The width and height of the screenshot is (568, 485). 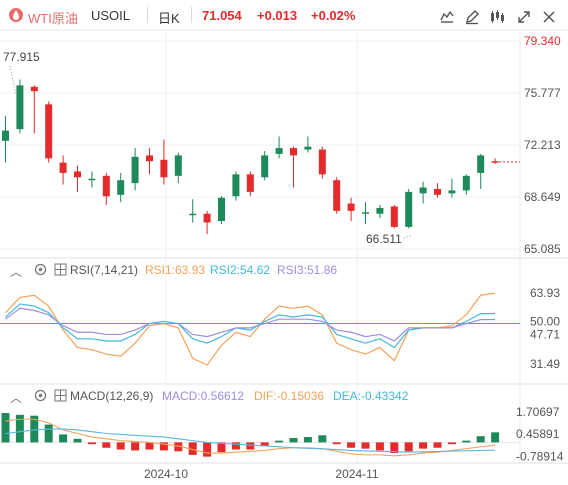 What do you see at coordinates (203, 396) in the screenshot?
I see `macd-value: MACD:0.56612` at bounding box center [203, 396].